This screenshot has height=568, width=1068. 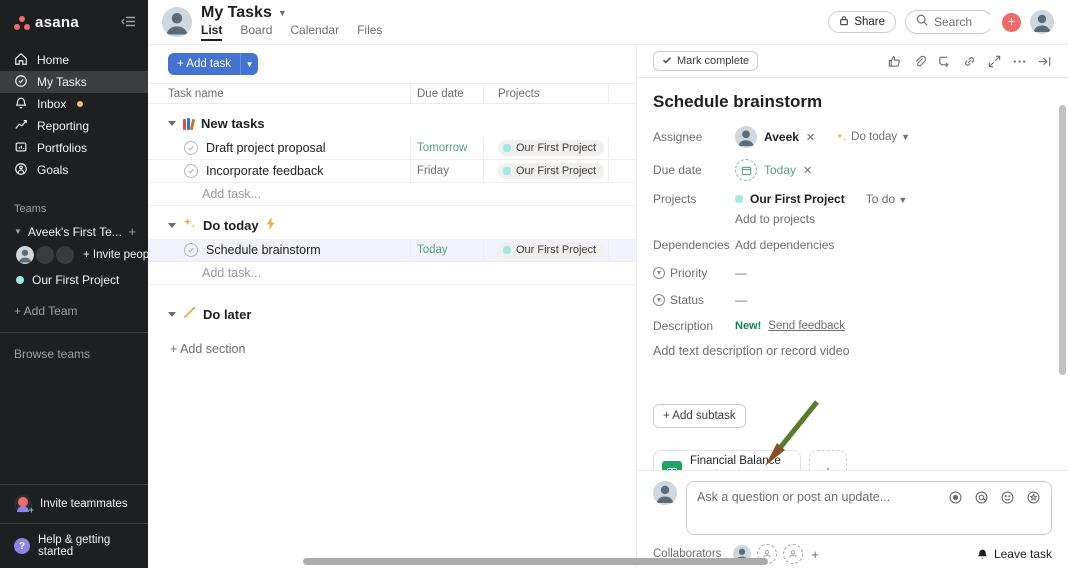 What do you see at coordinates (919, 61) in the screenshot?
I see `attachment-icon` at bounding box center [919, 61].